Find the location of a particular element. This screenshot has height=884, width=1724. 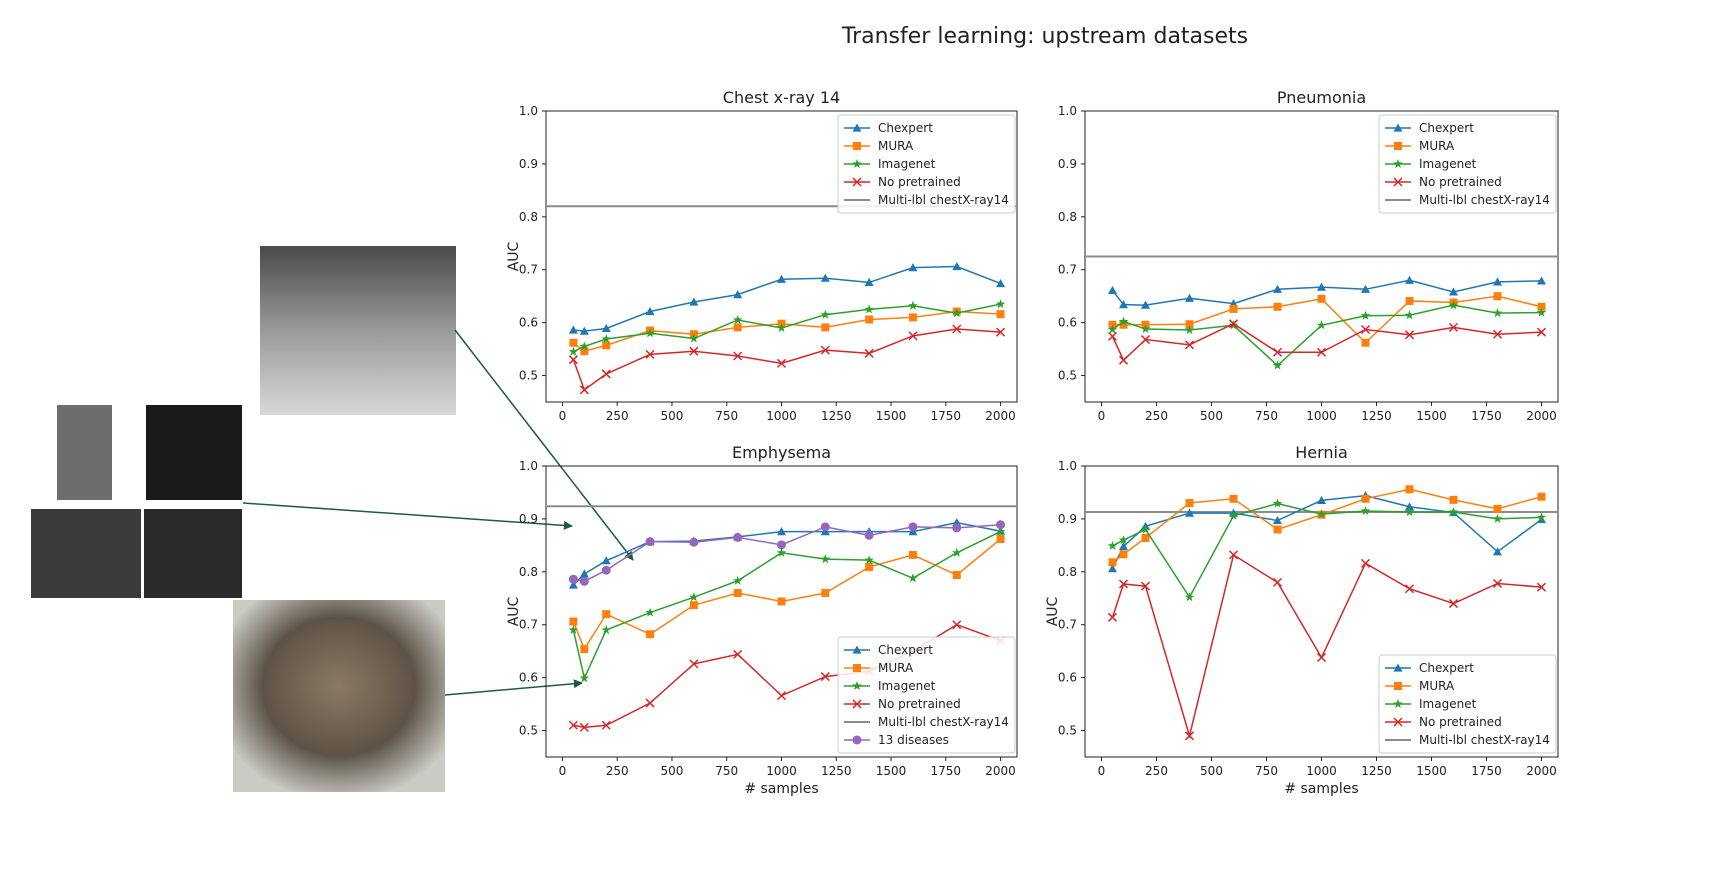

y-axis-label: AUC is located at coordinates (1053, 611).